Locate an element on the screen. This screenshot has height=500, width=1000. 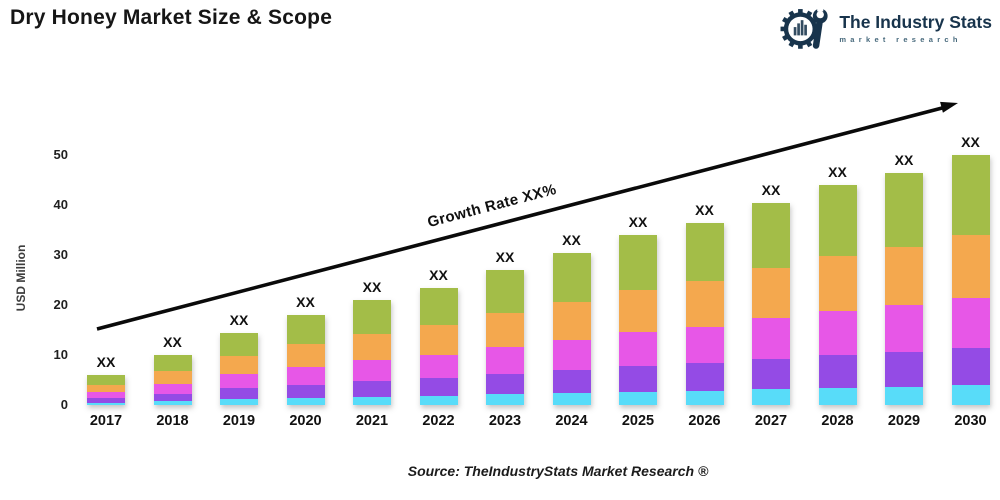
brand-logo: The Industry Stats market research is located at coordinates (885, 28).